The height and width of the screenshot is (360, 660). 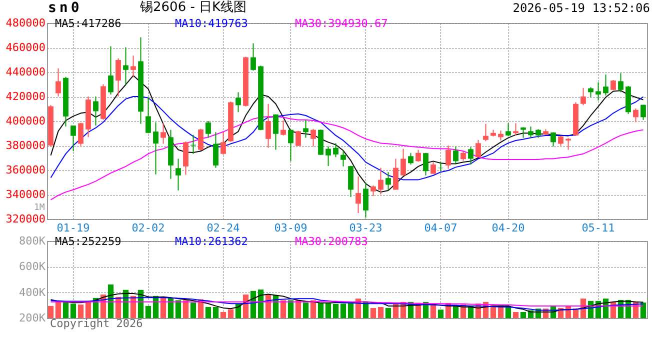 I want to click on y-tick-label: 400000, so click(x=26, y=121).